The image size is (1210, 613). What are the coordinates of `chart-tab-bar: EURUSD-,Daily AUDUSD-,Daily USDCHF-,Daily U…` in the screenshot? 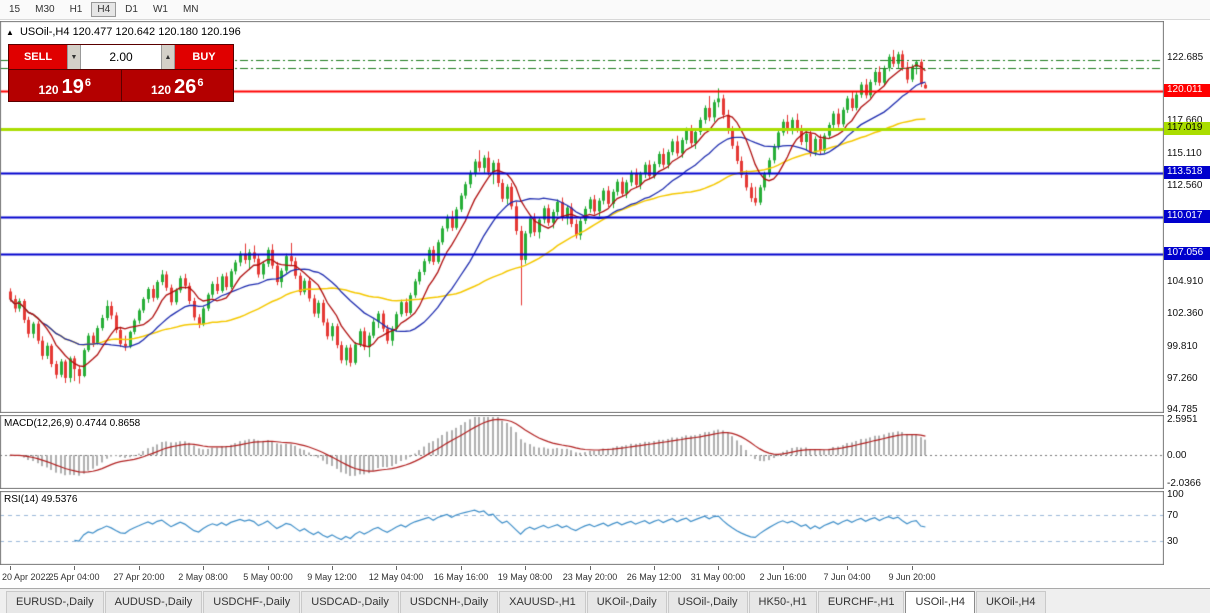 It's located at (605, 600).